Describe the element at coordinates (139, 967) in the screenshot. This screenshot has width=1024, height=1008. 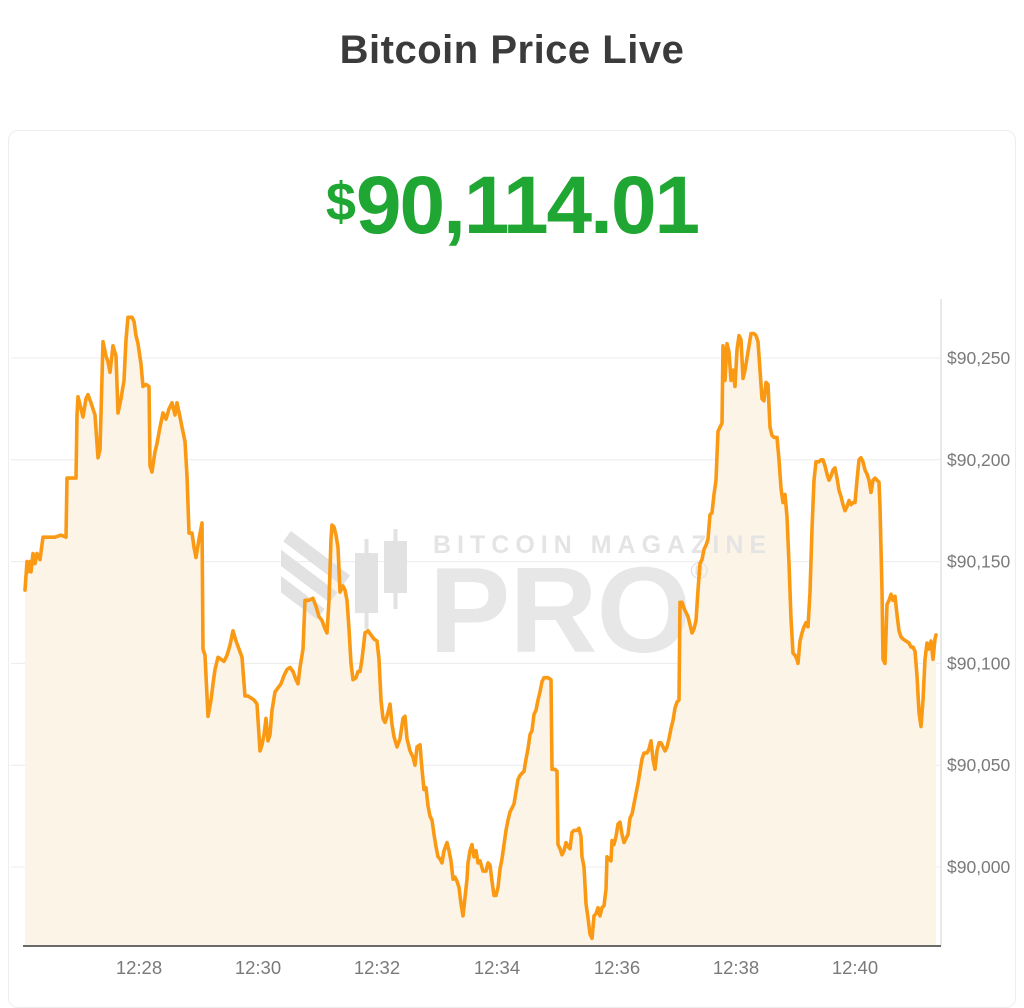
I see `x-axis-tick-label: 12:28` at that location.